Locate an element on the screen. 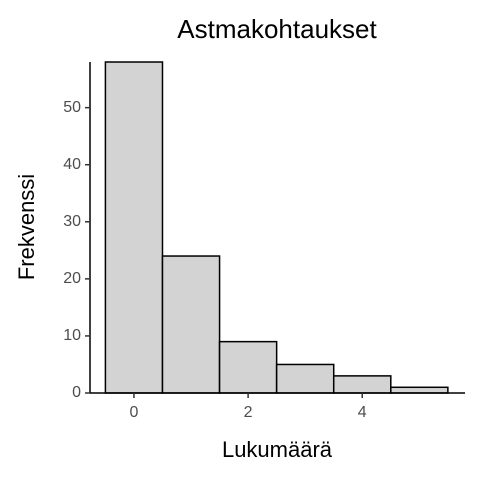  y-tick-label: 40 is located at coordinates (72, 164).